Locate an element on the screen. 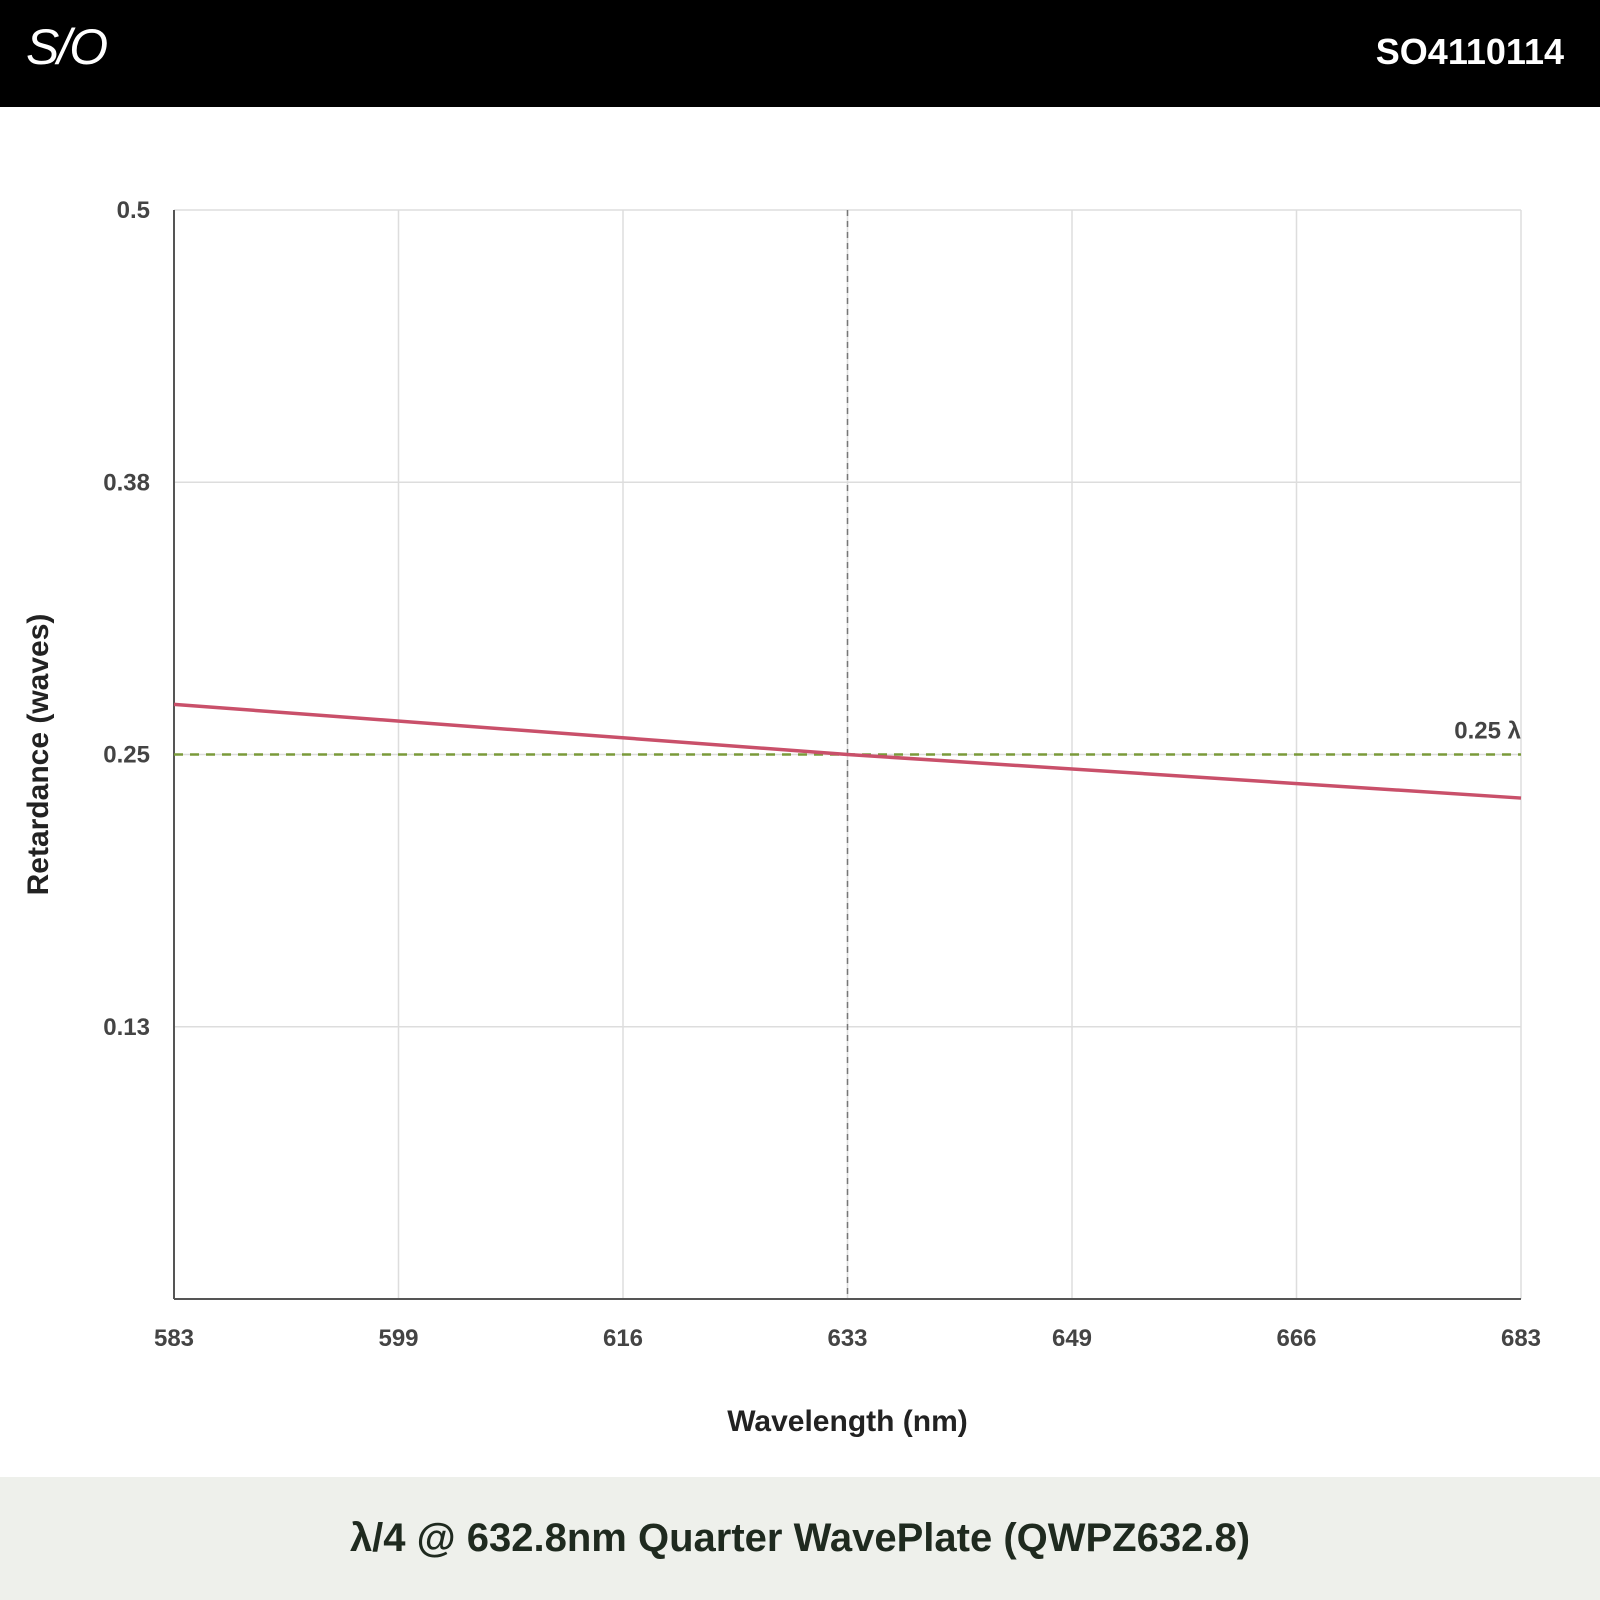  y-axis-label: Retardance (waves) is located at coordinates (38, 755).